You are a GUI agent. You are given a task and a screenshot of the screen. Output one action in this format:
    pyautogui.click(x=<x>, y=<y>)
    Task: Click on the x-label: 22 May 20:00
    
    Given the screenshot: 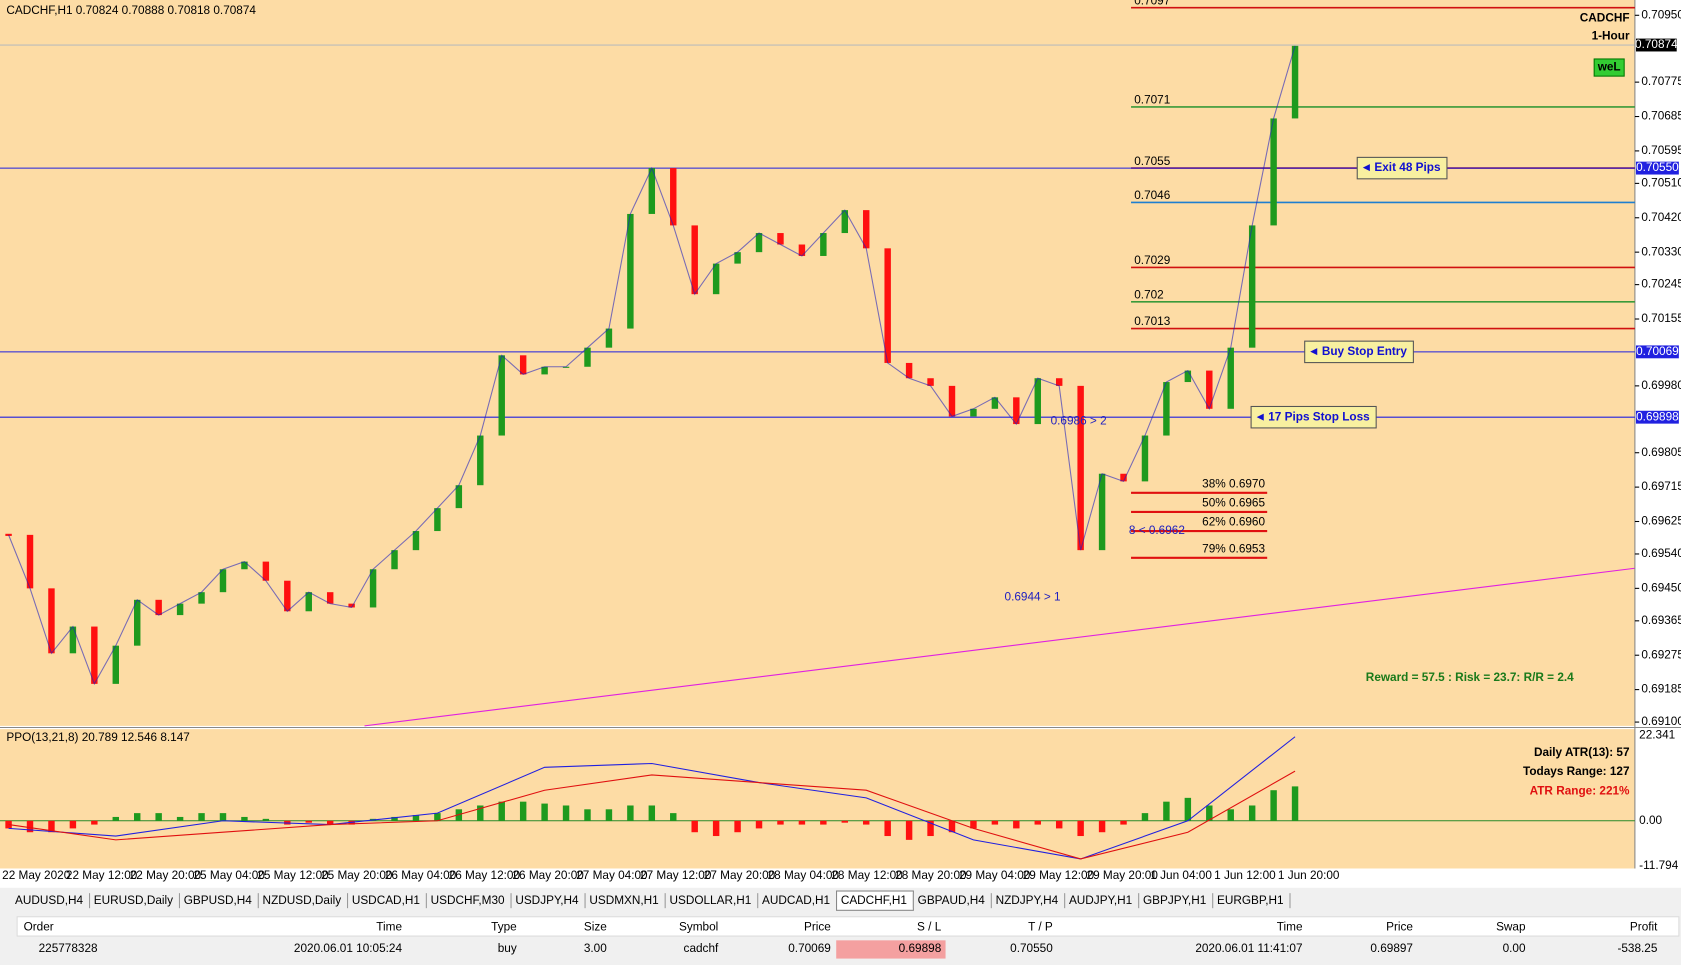 What is the action you would take?
    pyautogui.click(x=166, y=875)
    